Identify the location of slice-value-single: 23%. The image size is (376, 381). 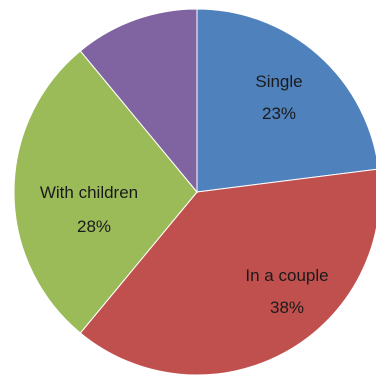
(279, 113).